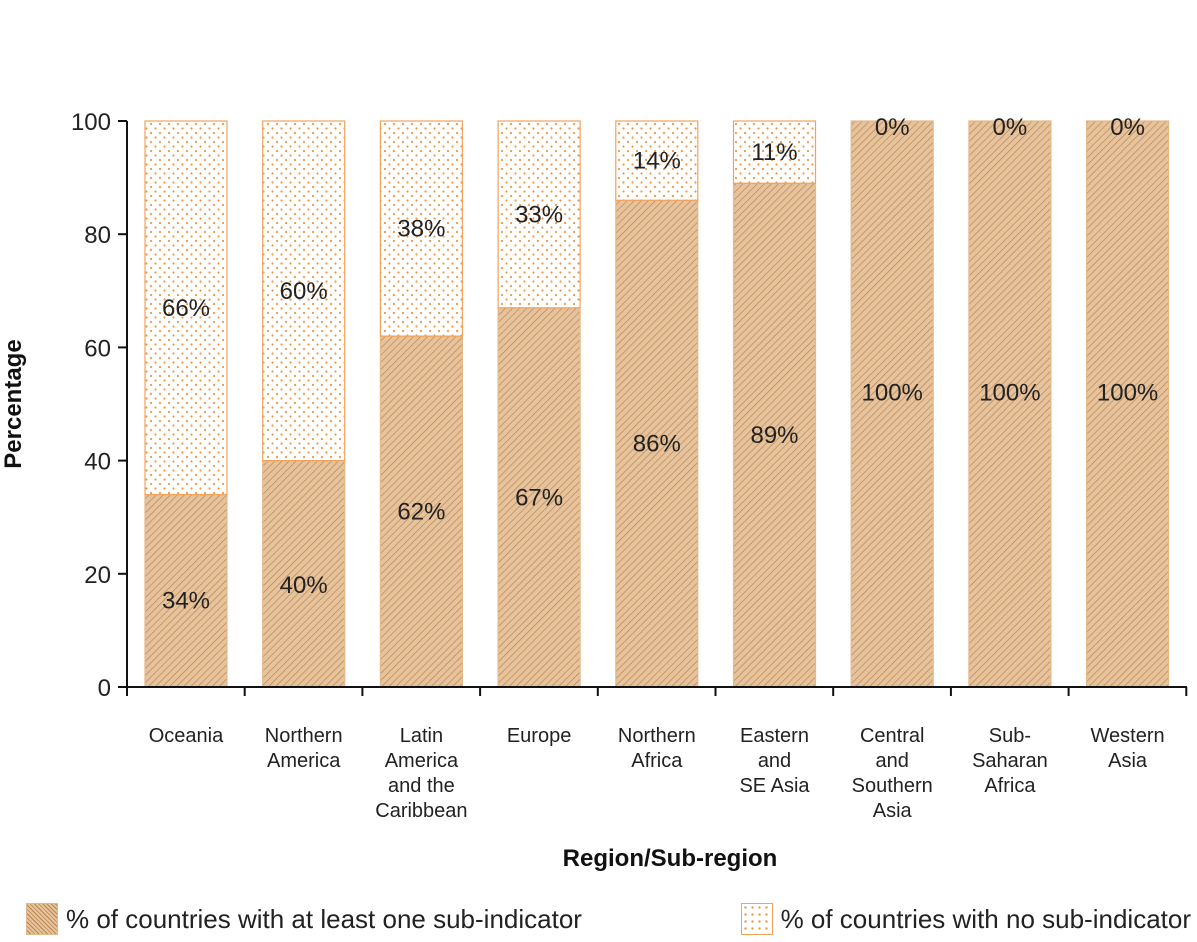 This screenshot has width=1197, height=942. I want to click on data-label-no-sub-indicator-8: 0%, so click(1010, 127).